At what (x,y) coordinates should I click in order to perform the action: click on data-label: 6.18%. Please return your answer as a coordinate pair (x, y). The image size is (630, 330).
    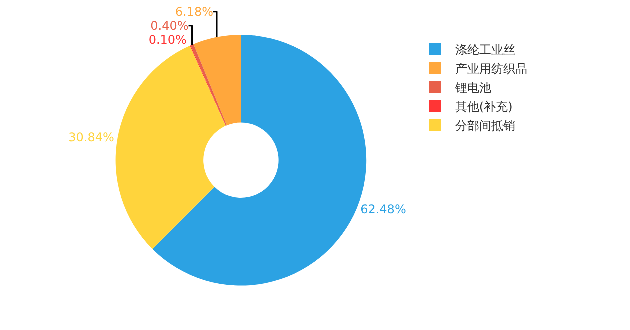
    Looking at the image, I should click on (194, 11).